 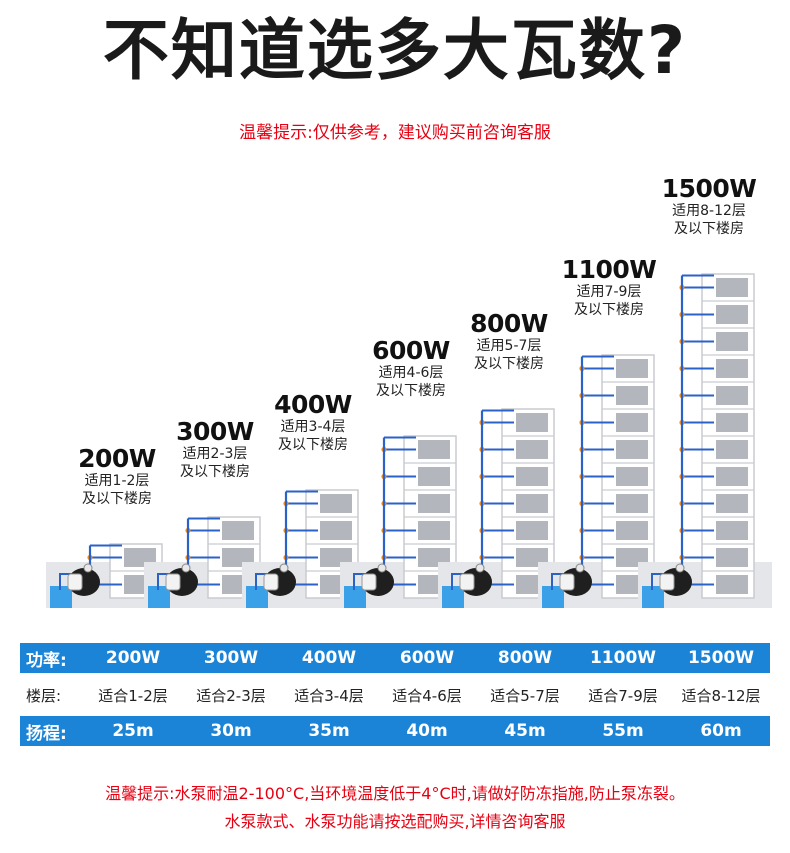 What do you see at coordinates (395, 731) in the screenshot?
I see `lift-row: 扬程: 25m 30m 35m 40m 45m 55m 60m` at bounding box center [395, 731].